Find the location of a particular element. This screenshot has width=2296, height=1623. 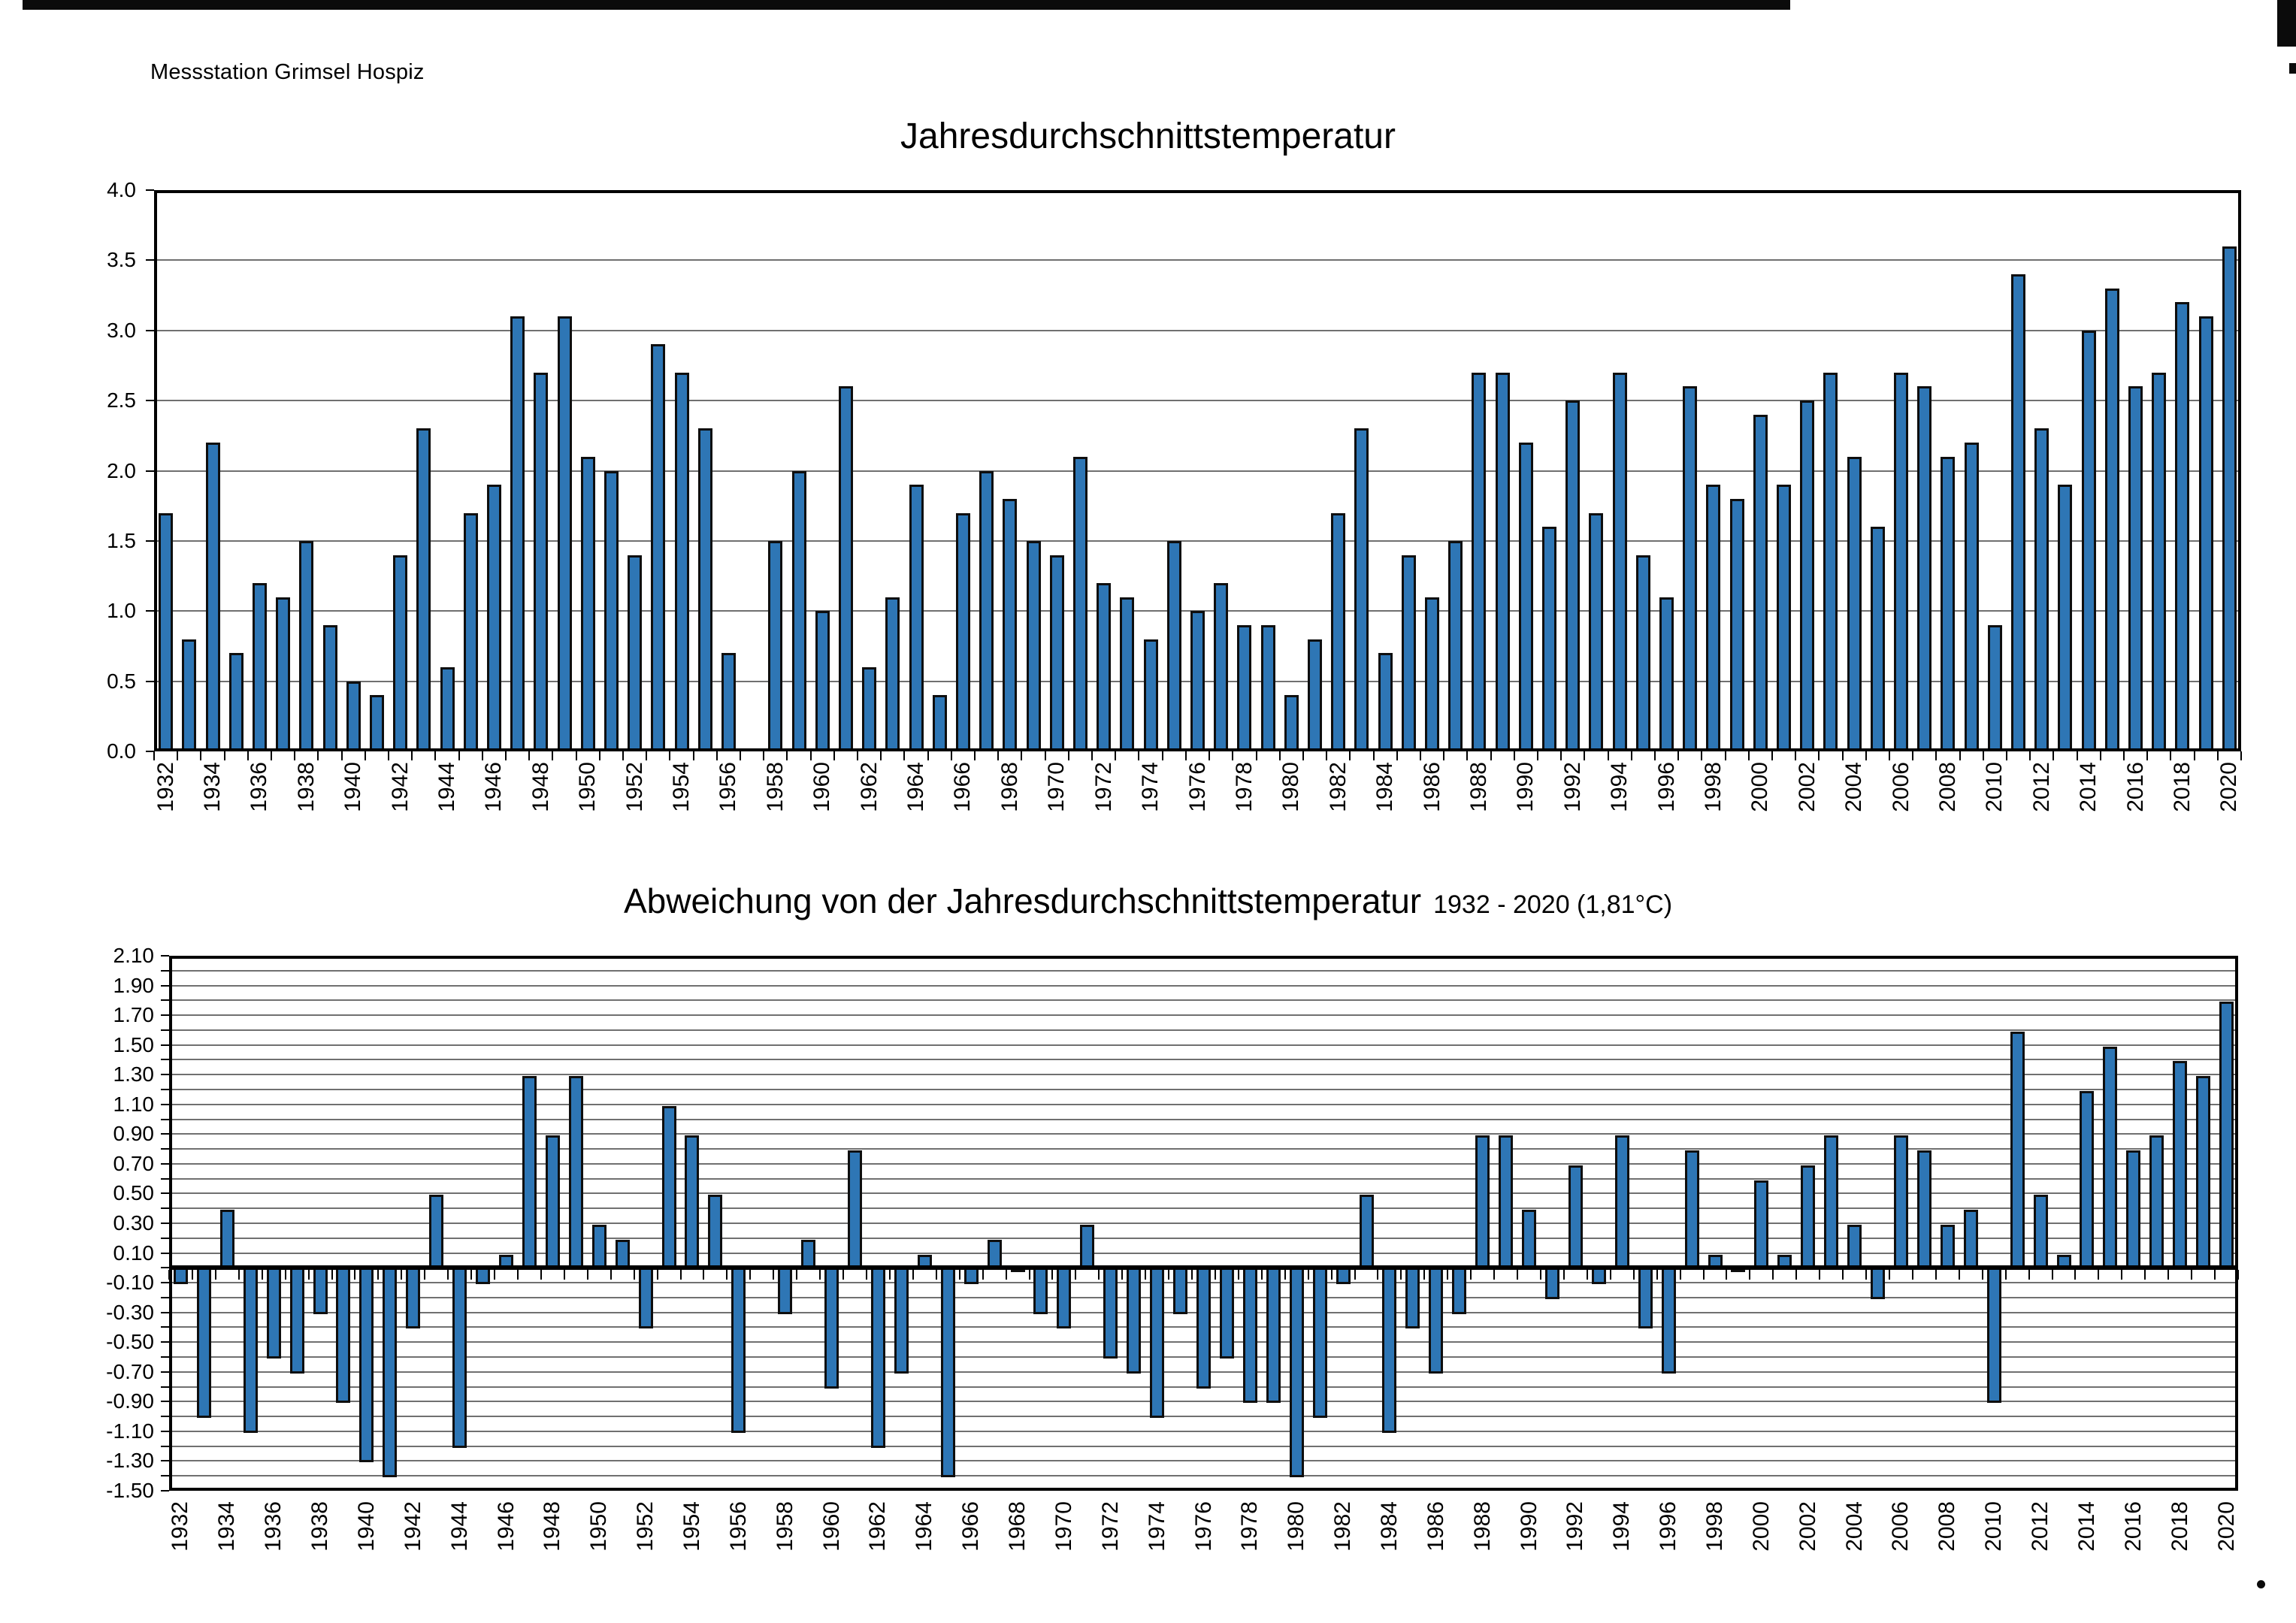

x-tick-label: 1944 is located at coordinates (447, 787).